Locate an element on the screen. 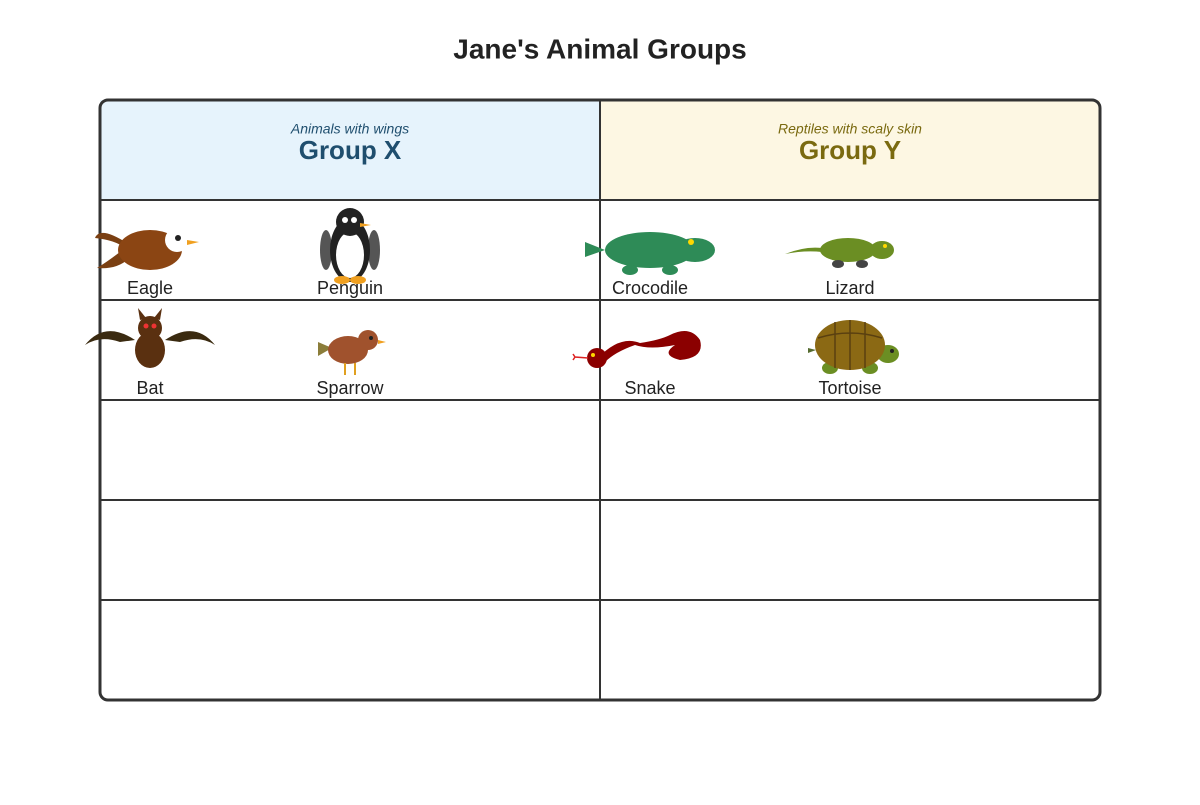 The image size is (1200, 805). animal-label: Penguin is located at coordinates (350, 288).